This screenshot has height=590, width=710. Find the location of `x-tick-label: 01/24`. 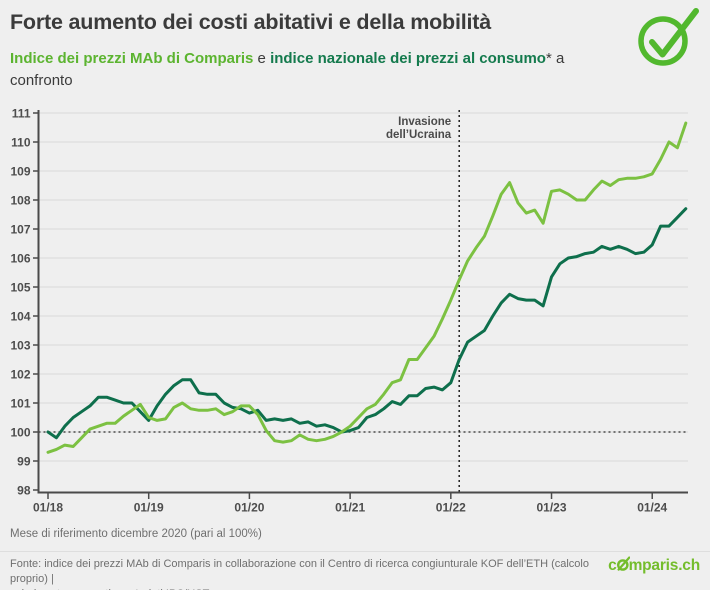

x-tick-label: 01/24 is located at coordinates (652, 508).